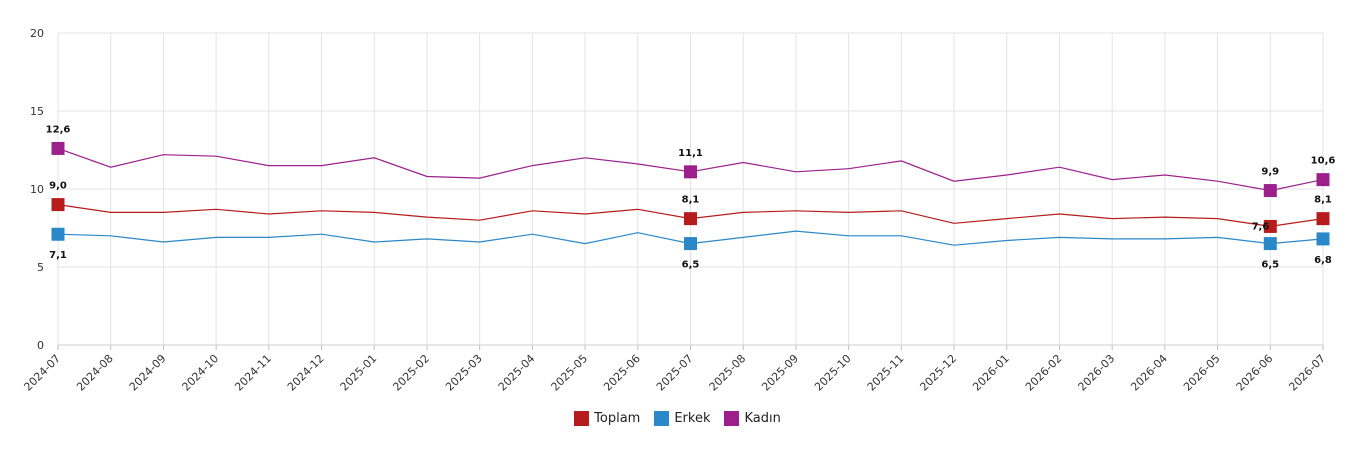 The height and width of the screenshot is (449, 1355). I want to click on x-tick-label: 2024-09, so click(148, 373).